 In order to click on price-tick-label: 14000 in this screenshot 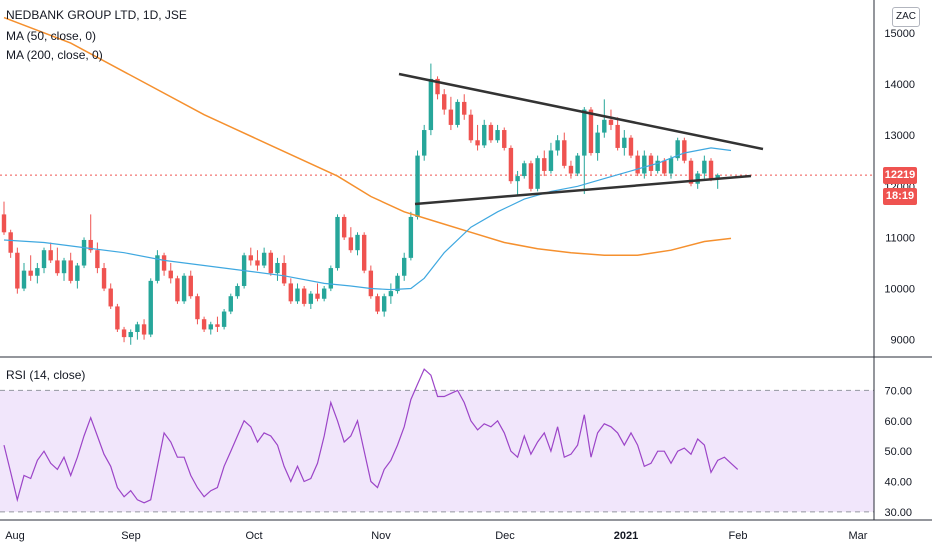, I will do `click(899, 85)`.